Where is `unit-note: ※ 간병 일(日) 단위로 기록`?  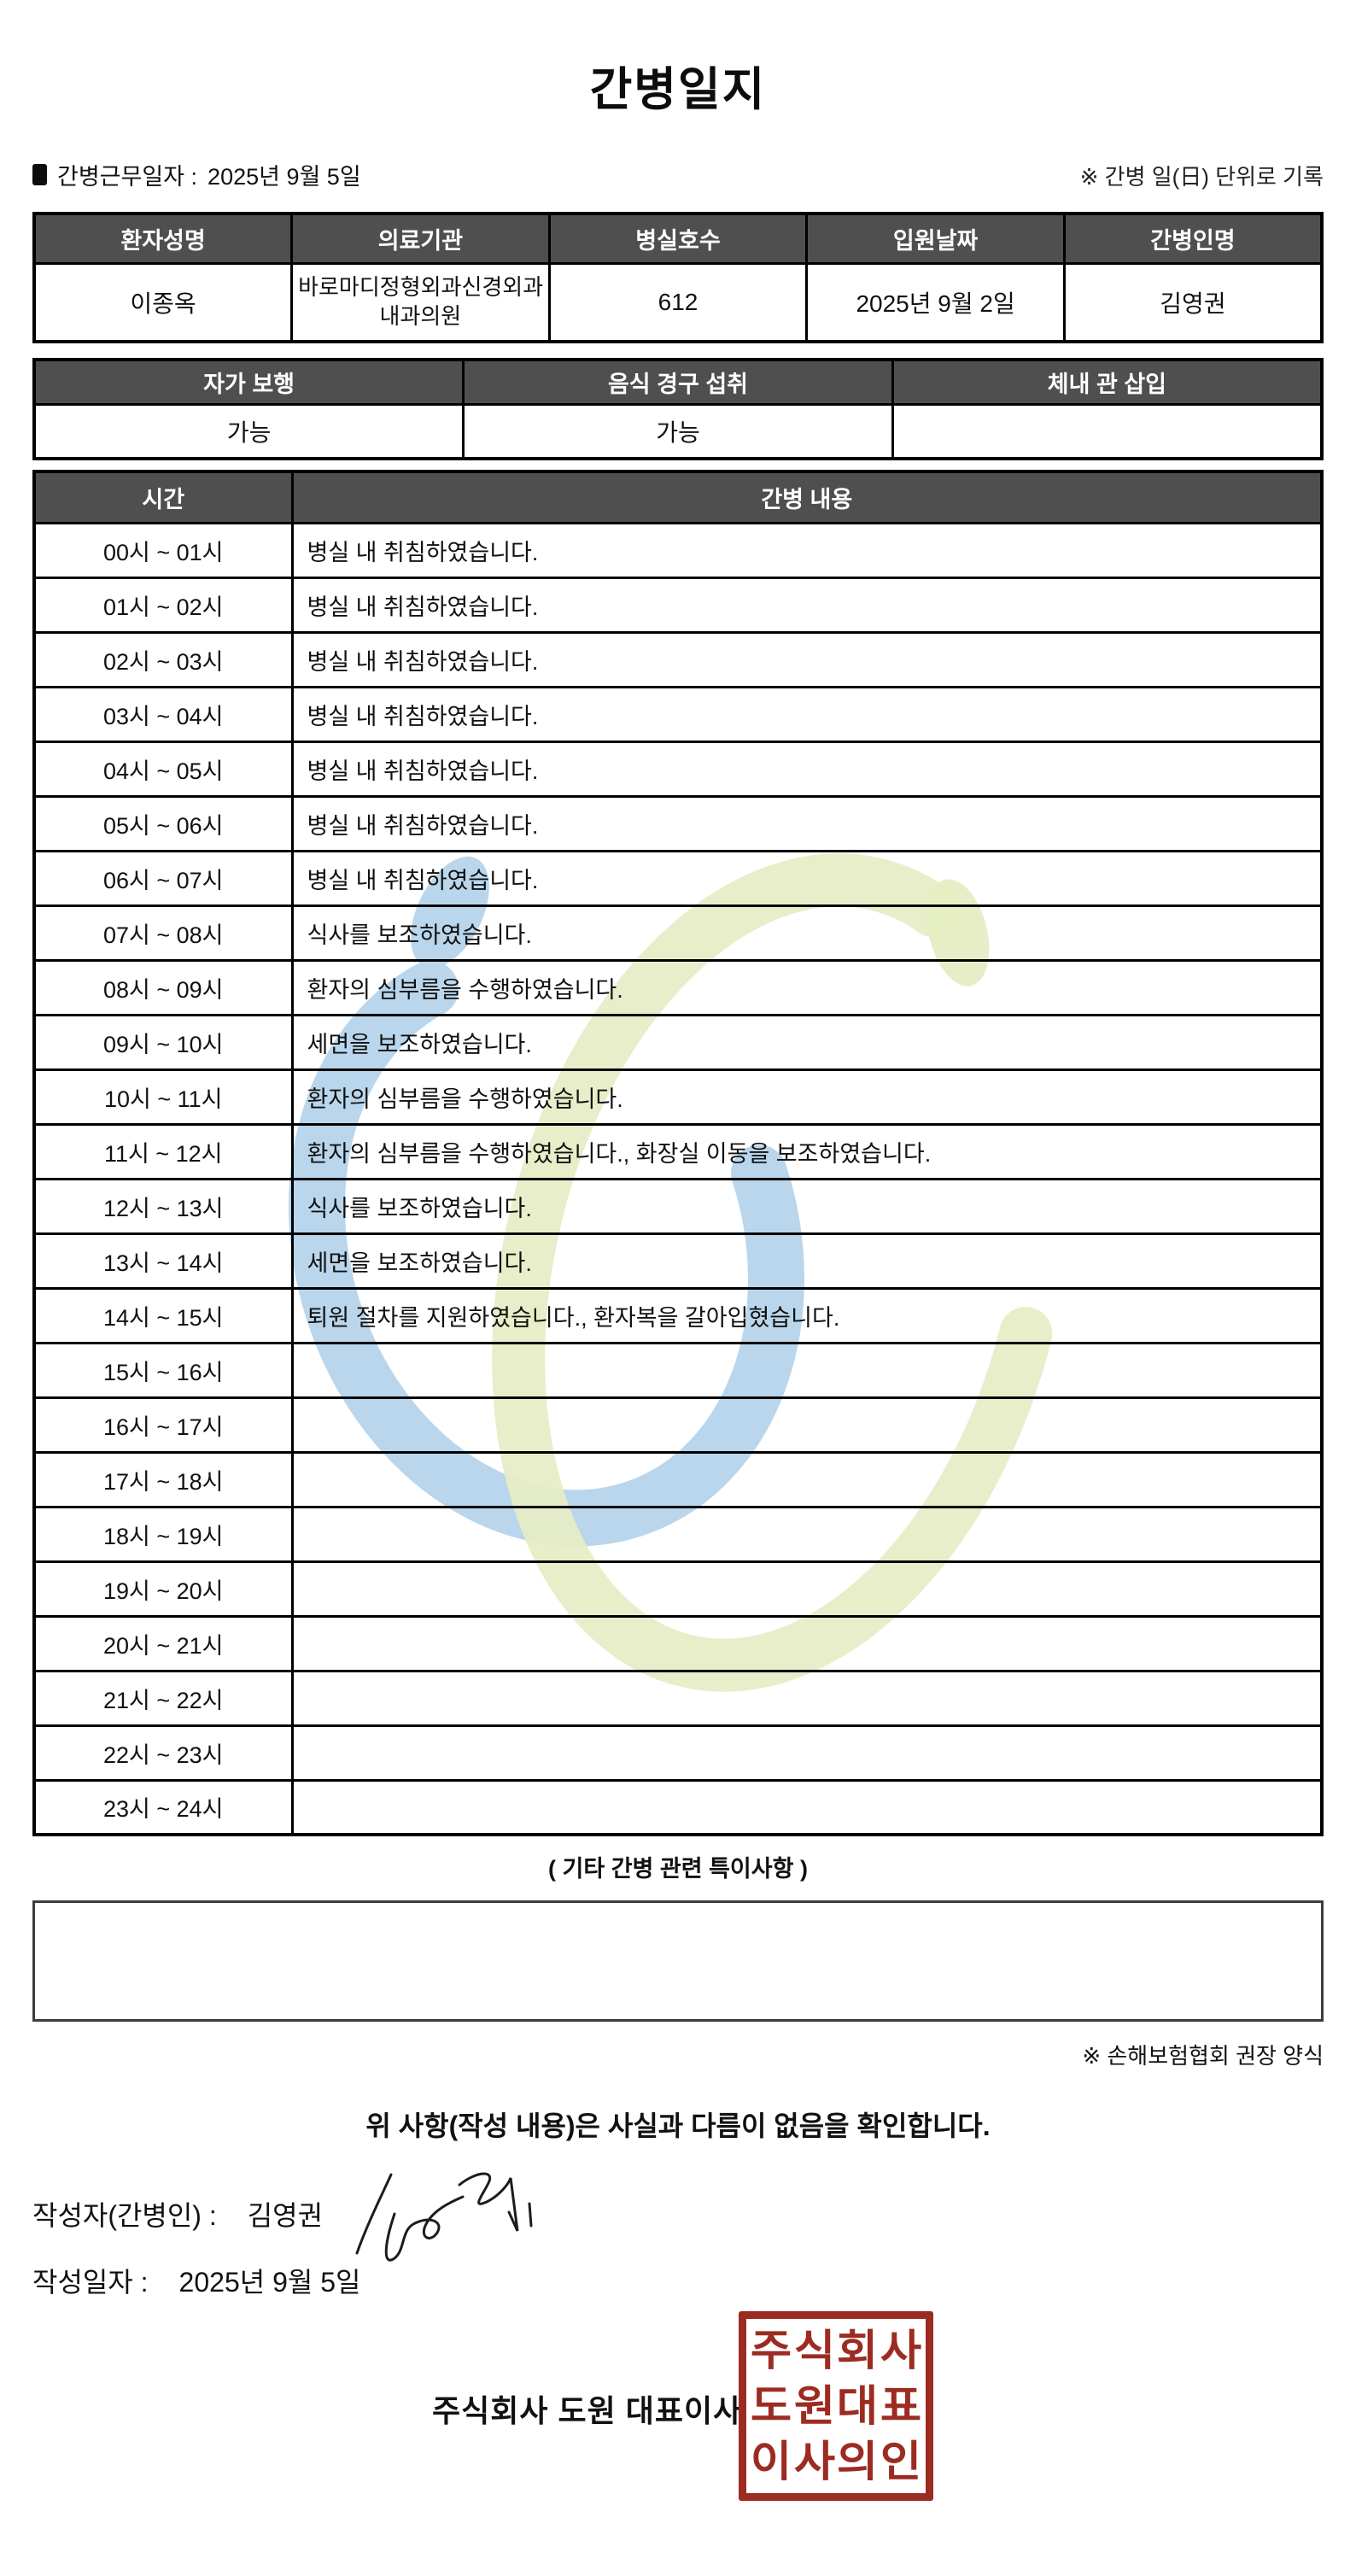
unit-note: ※ 간병 일(日) 단위로 기록 is located at coordinates (1201, 177).